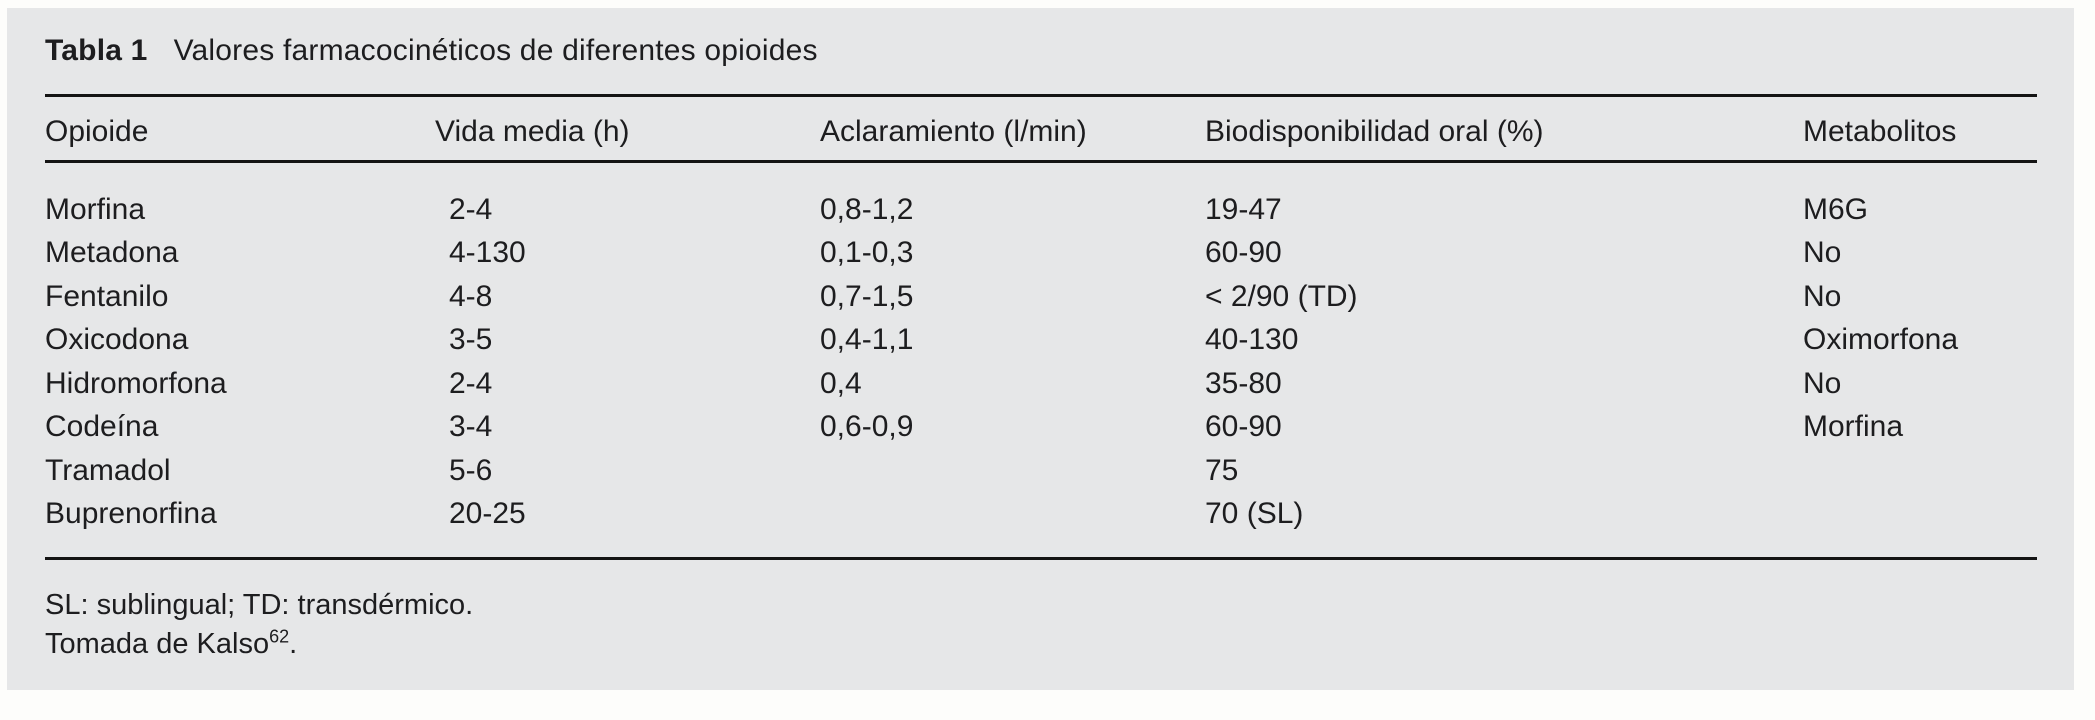  Describe the element at coordinates (1041, 95) in the screenshot. I see `table-top-rule` at that location.